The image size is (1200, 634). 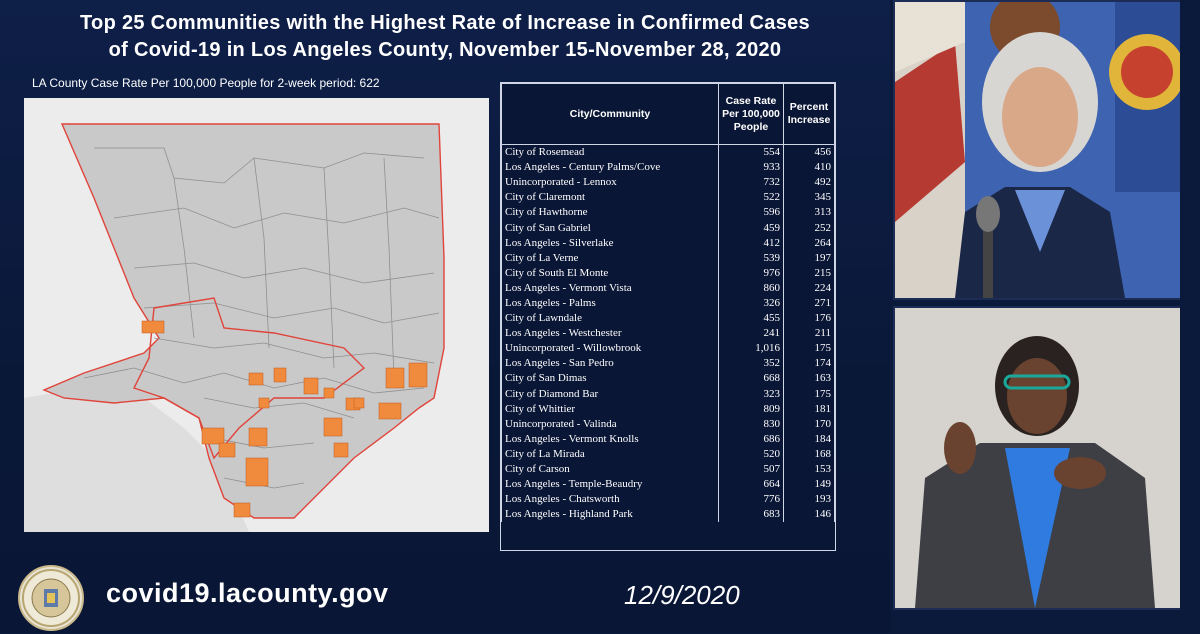 I want to click on row-case-rate: 539, so click(x=751, y=258).